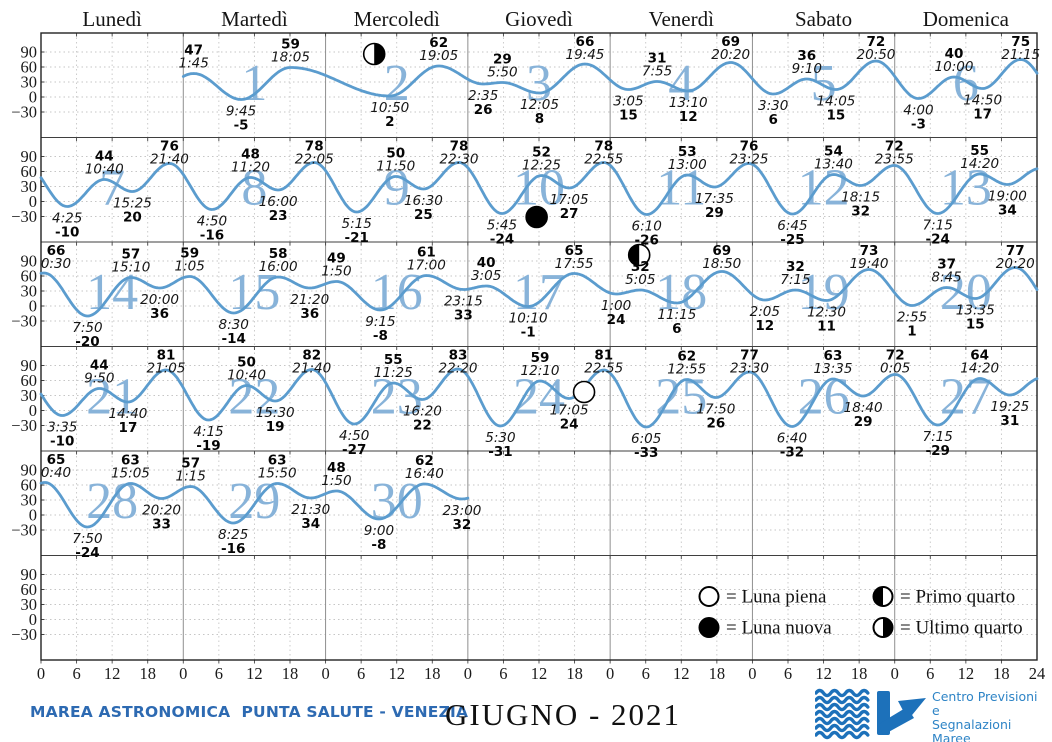  I want to click on weekday-header: Domenica, so click(966, 19).